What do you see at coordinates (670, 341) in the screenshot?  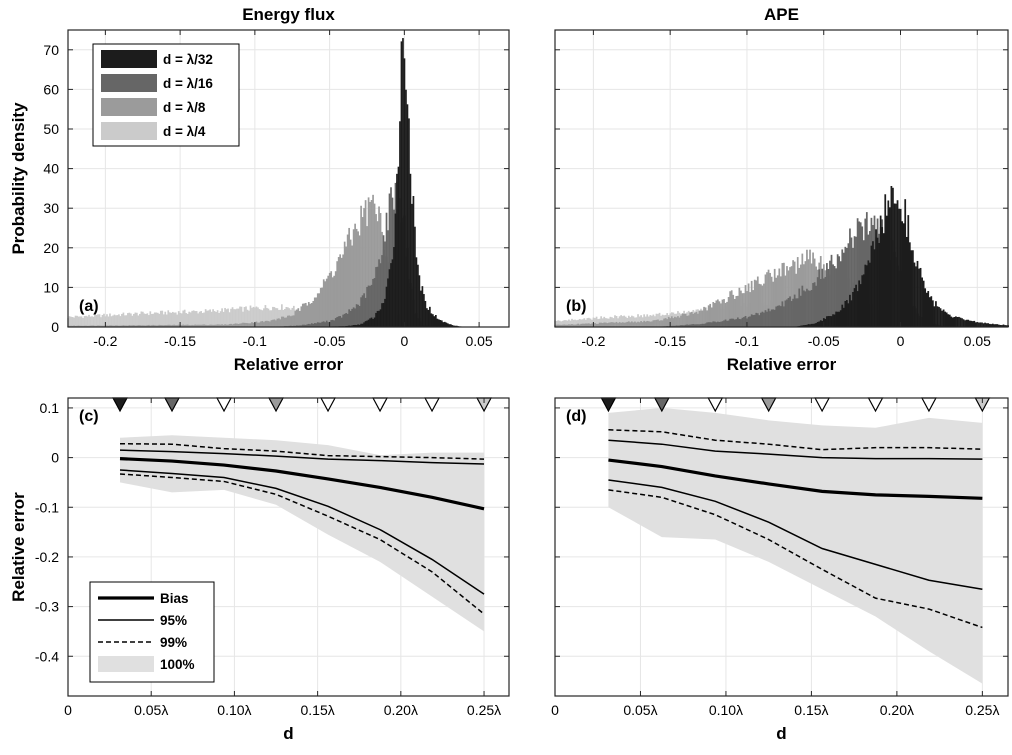 I see `x-tick-label: -0.15` at bounding box center [670, 341].